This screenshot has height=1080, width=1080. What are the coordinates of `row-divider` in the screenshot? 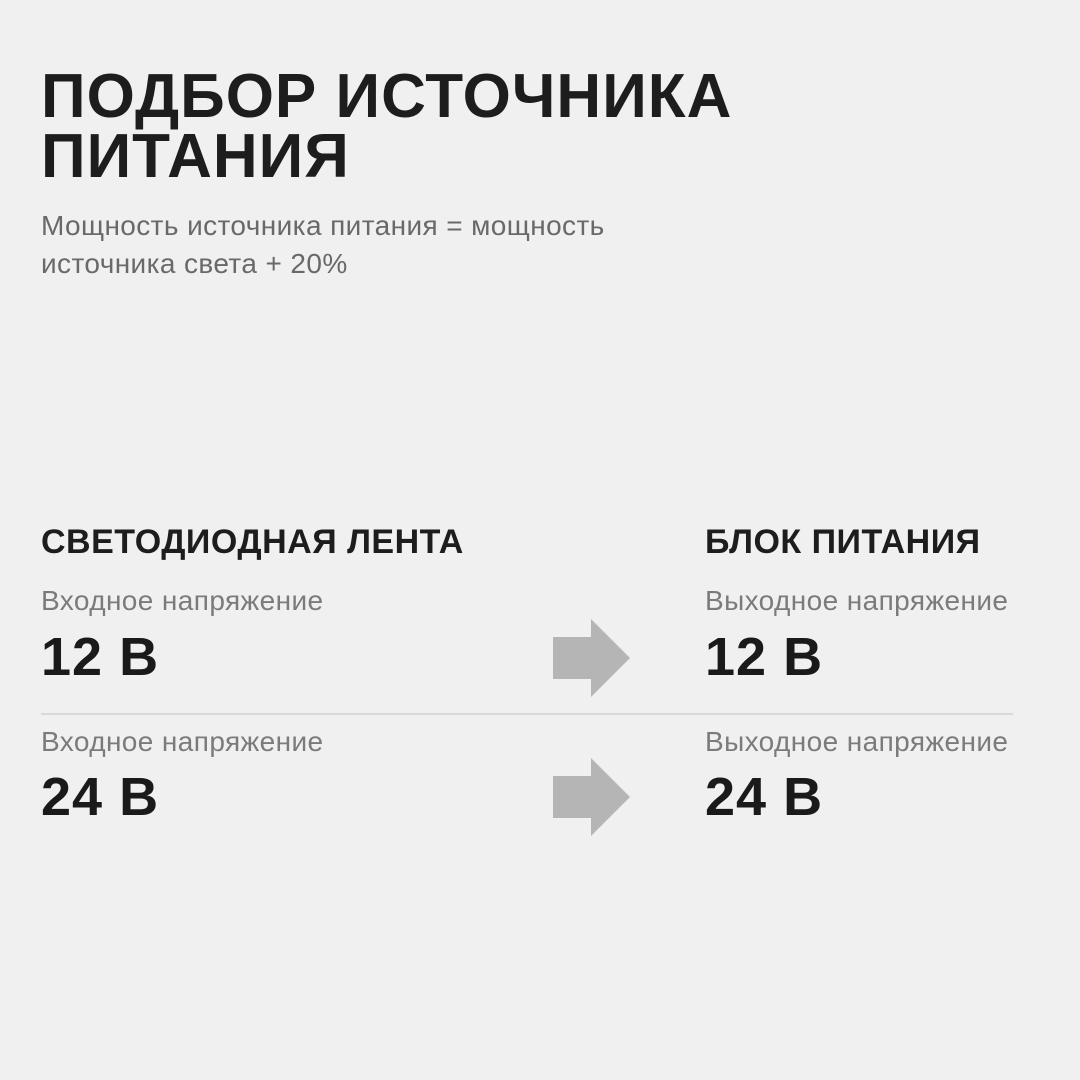 It's located at (527, 714).